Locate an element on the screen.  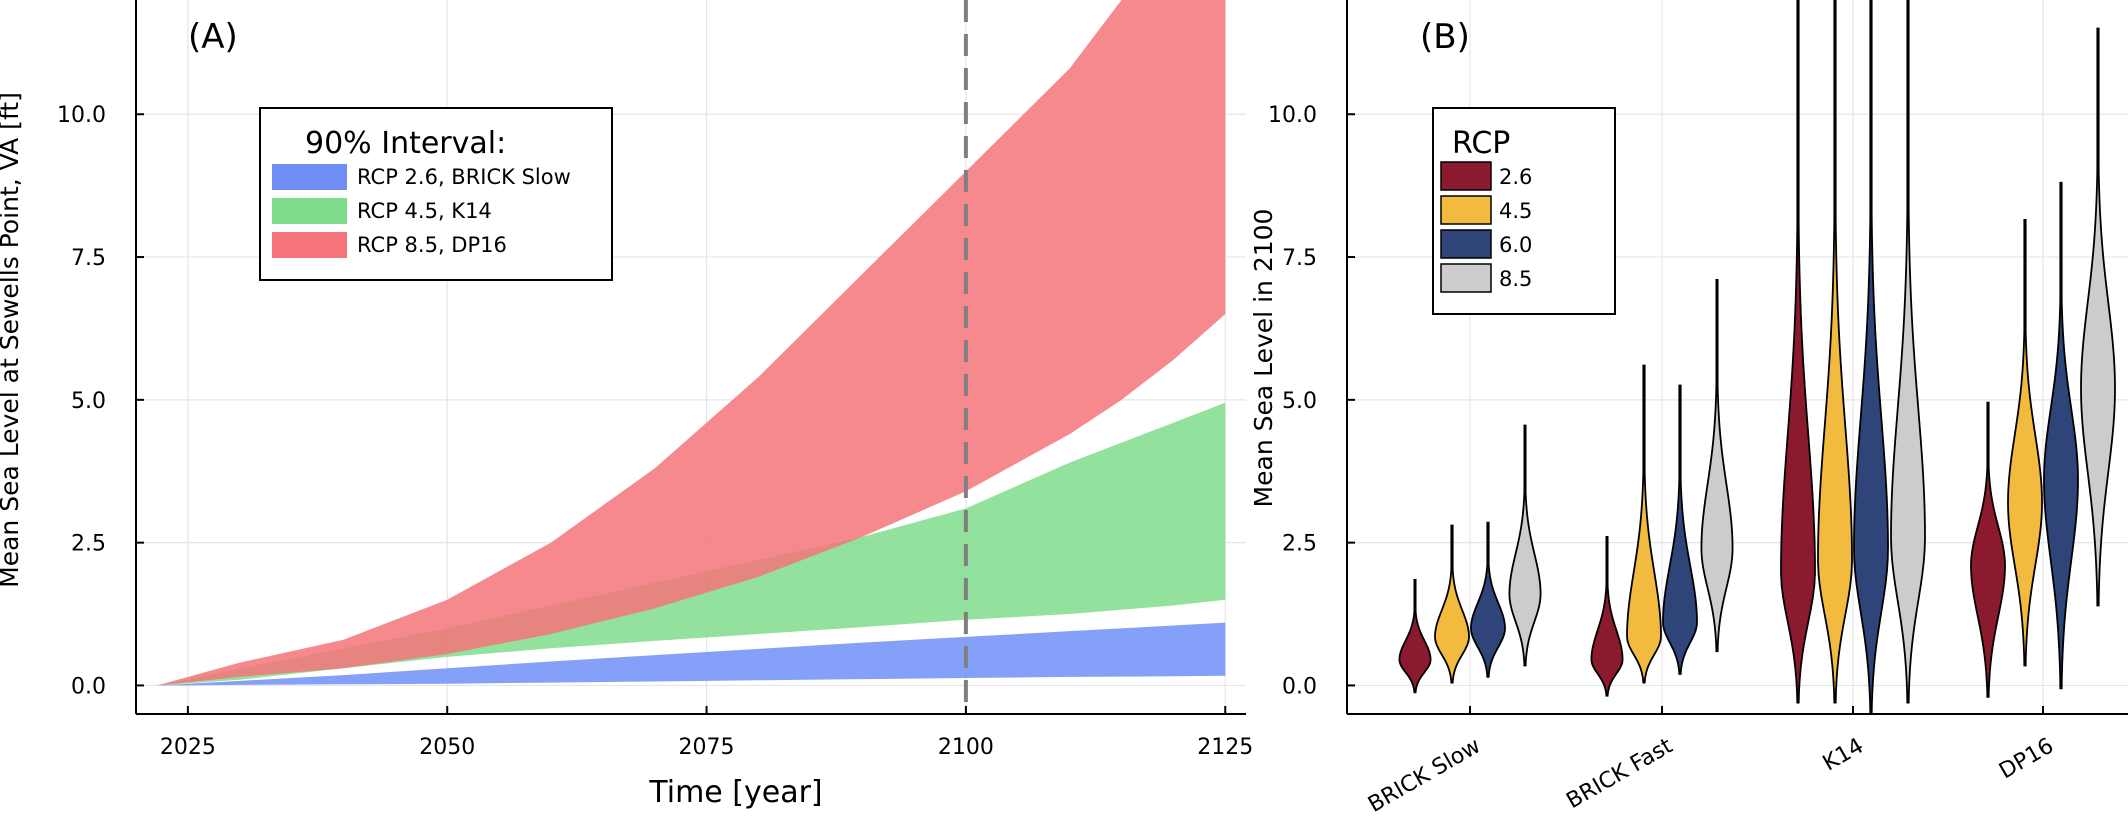
violin-brick-fast-rcp-4.5 is located at coordinates (1644, 524).